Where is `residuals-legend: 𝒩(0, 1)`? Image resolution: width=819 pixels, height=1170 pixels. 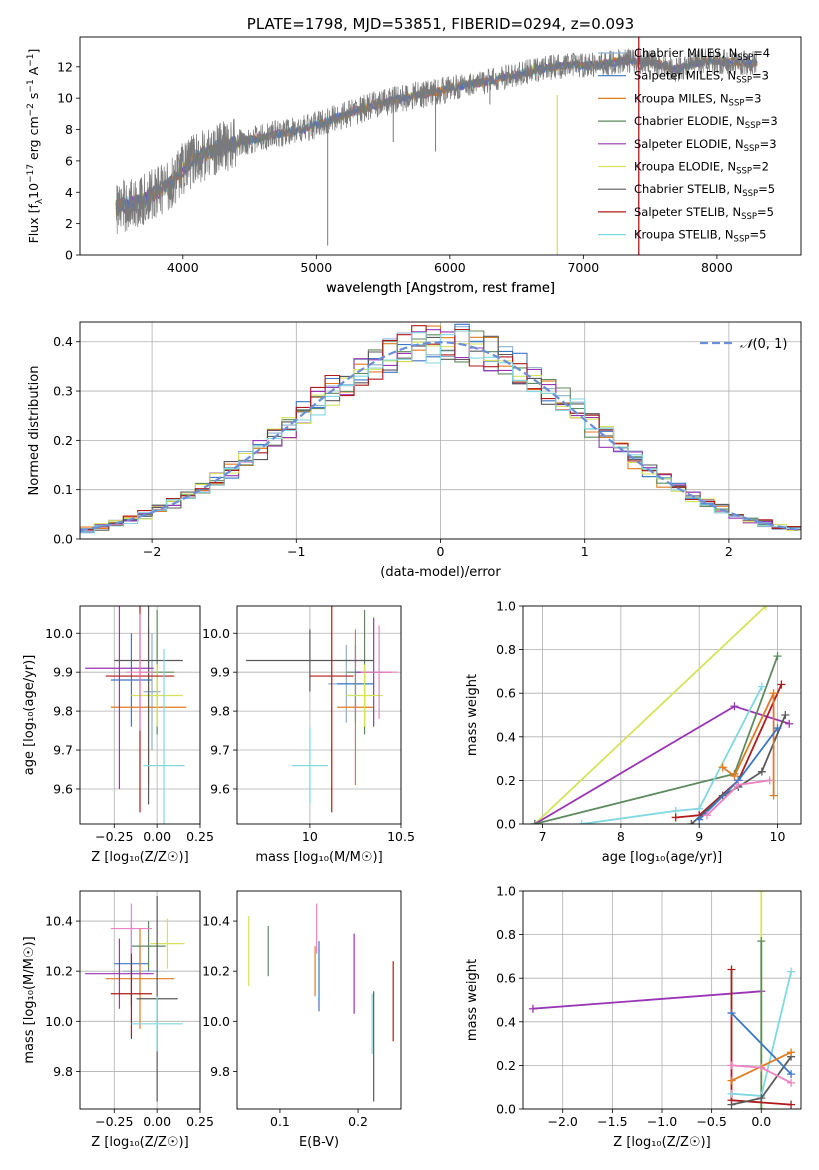 residuals-legend: 𝒩(0, 1) is located at coordinates (743, 344).